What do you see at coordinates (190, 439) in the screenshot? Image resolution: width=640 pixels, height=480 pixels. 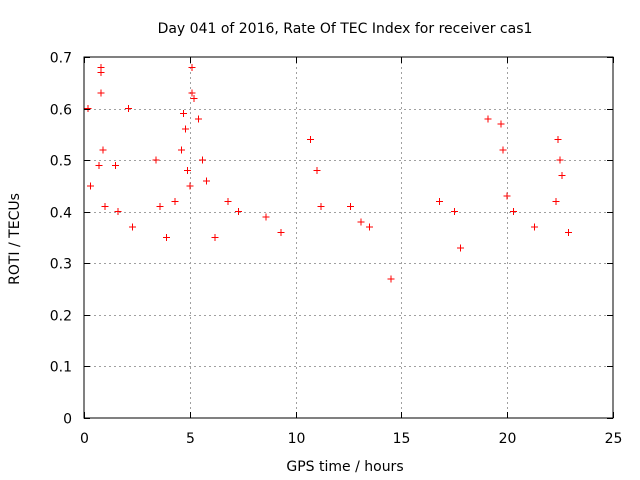 I see `x-tick-label: 5` at bounding box center [190, 439].